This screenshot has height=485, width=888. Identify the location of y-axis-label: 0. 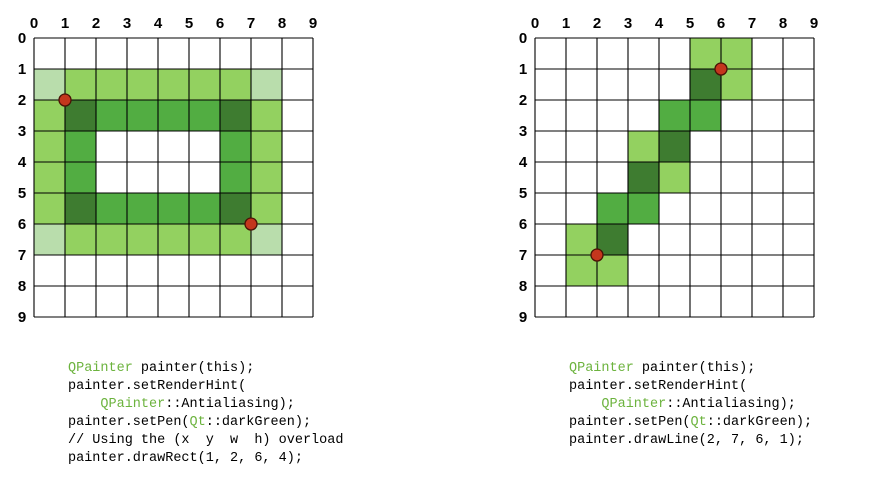
(22, 38).